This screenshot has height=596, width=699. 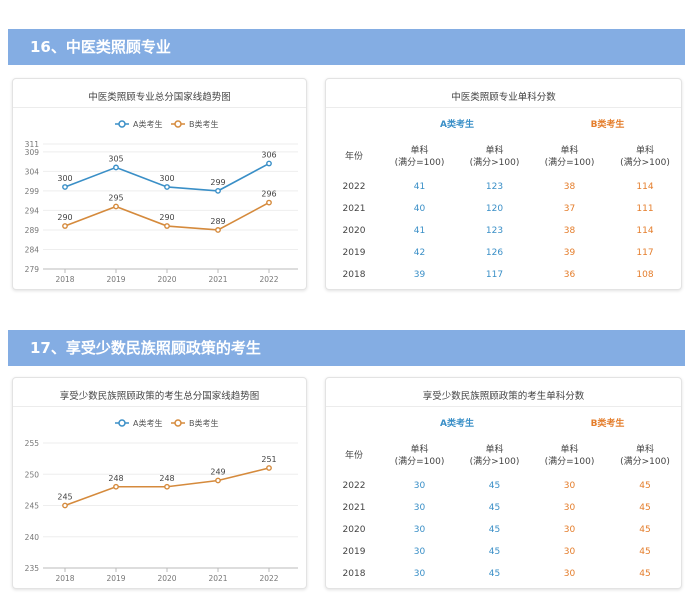 What do you see at coordinates (498, 275) in the screenshot?
I see `table-row: 2018 39 117 36 108` at bounding box center [498, 275].